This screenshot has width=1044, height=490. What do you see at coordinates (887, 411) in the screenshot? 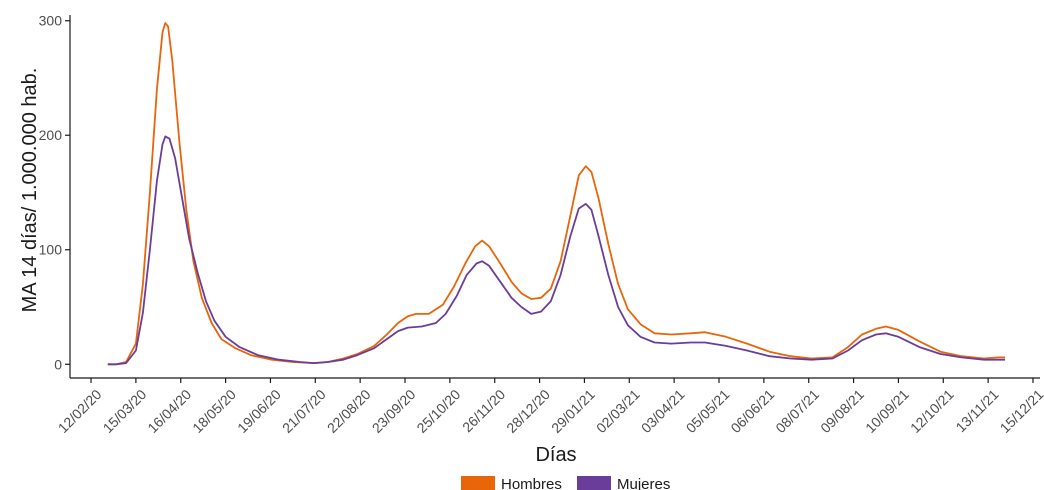
I see `x-tick-label: 10/09/21` at bounding box center [887, 411].